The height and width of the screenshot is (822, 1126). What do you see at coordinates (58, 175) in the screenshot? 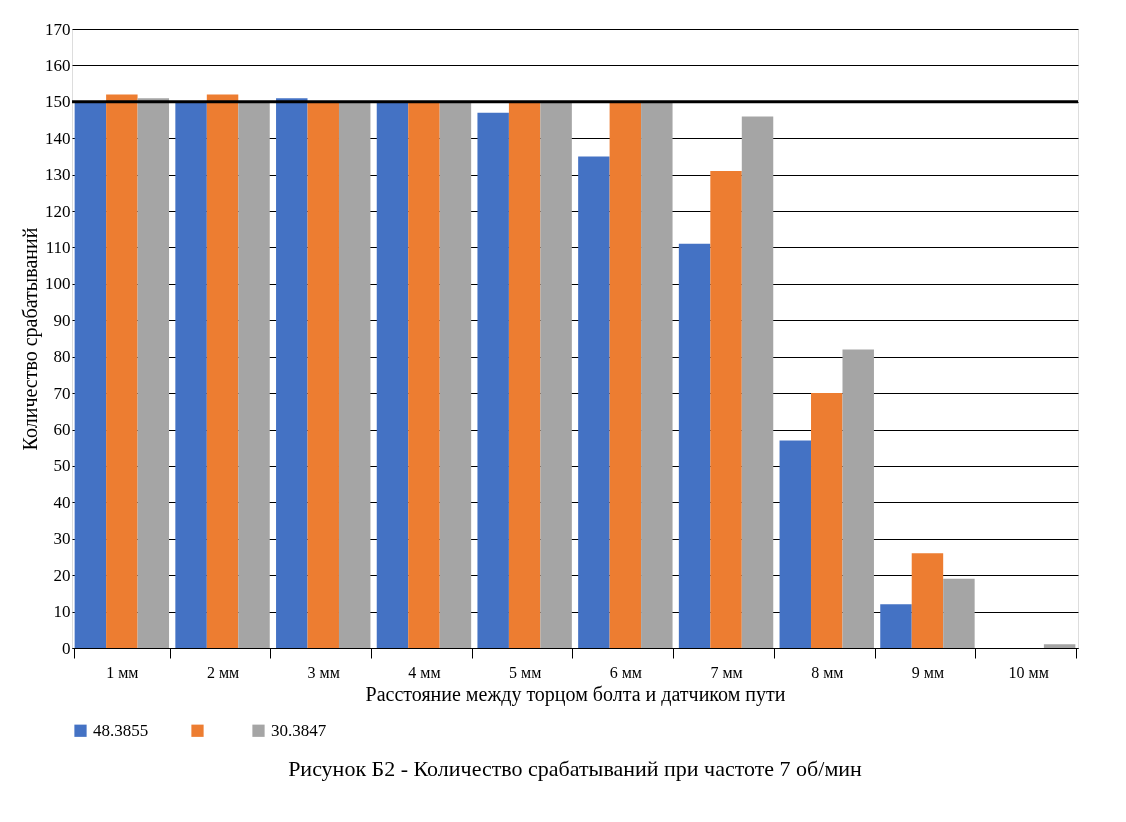
I see `y-tick-label: 130` at bounding box center [58, 175].